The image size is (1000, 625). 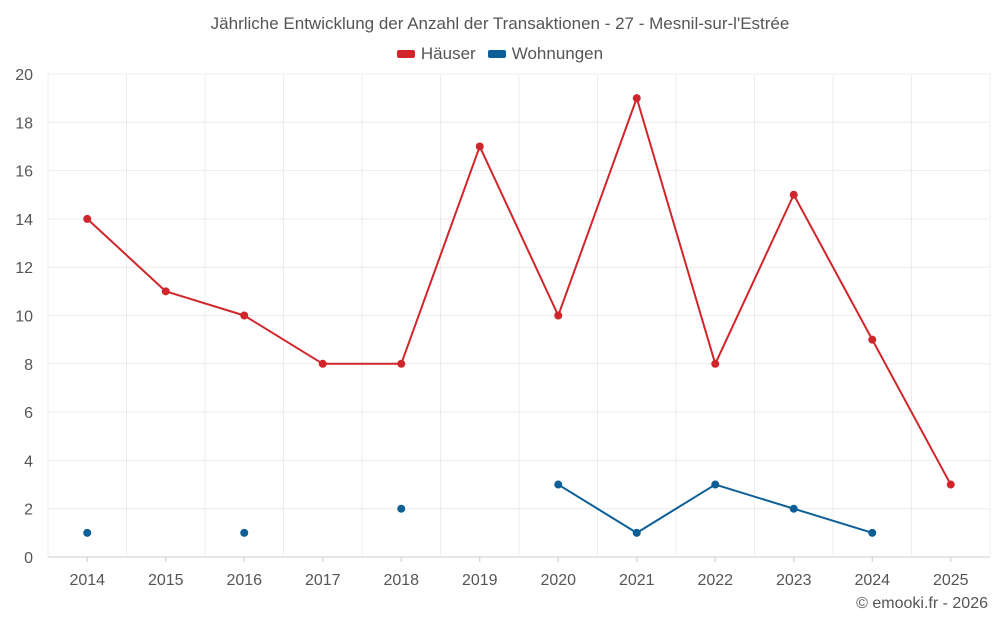 I want to click on copyright-credit: © emooki.fr - 2026, so click(x=922, y=603).